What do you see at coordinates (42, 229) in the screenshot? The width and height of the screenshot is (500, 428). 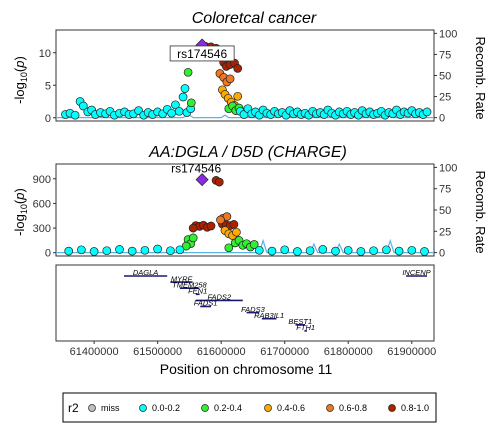 I see `y-tick-label: 300` at bounding box center [42, 229].